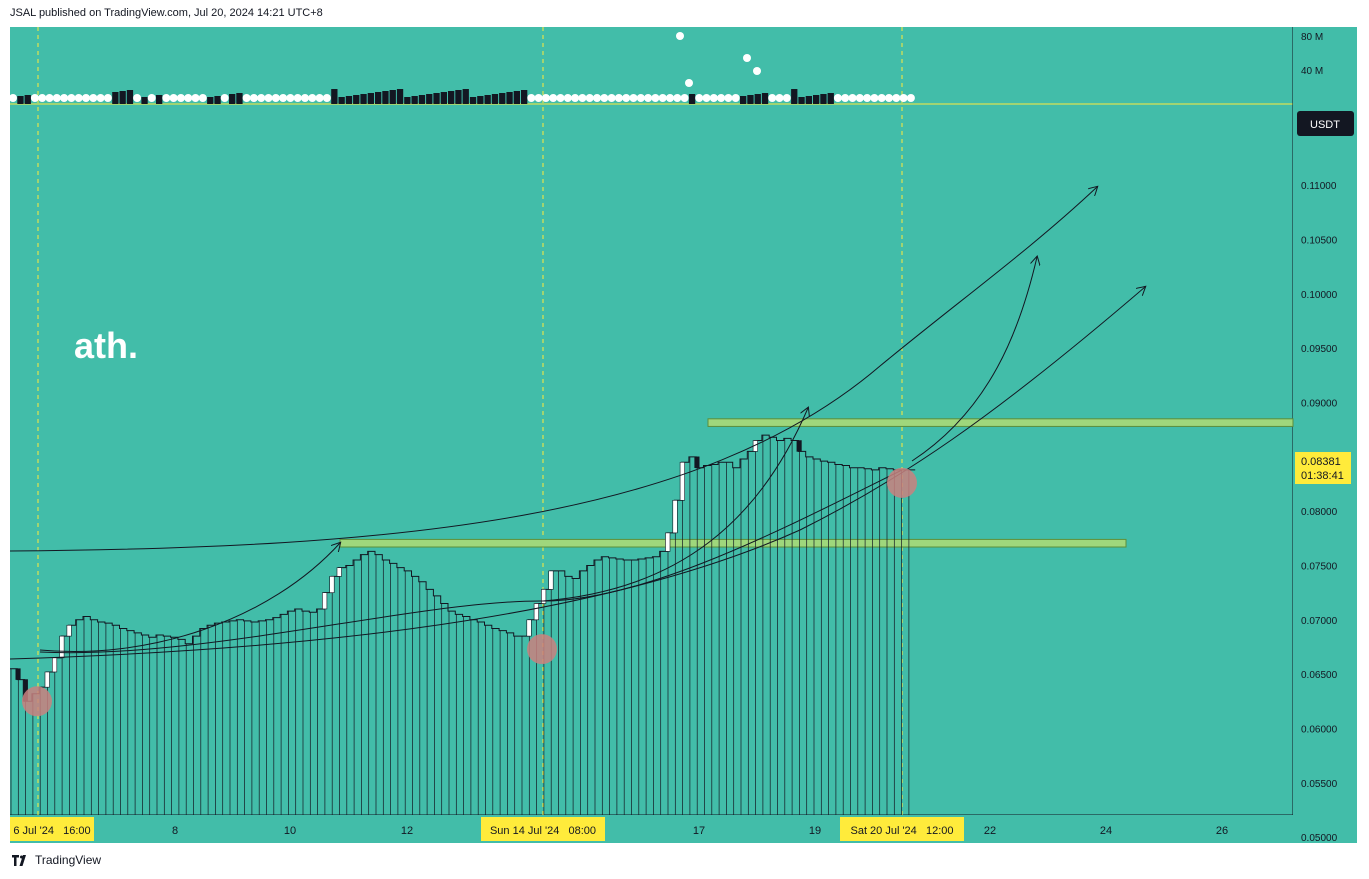 The width and height of the screenshot is (1369, 879). Describe the element at coordinates (1319, 186) in the screenshot. I see `price-tick-1: 0.11000` at that location.